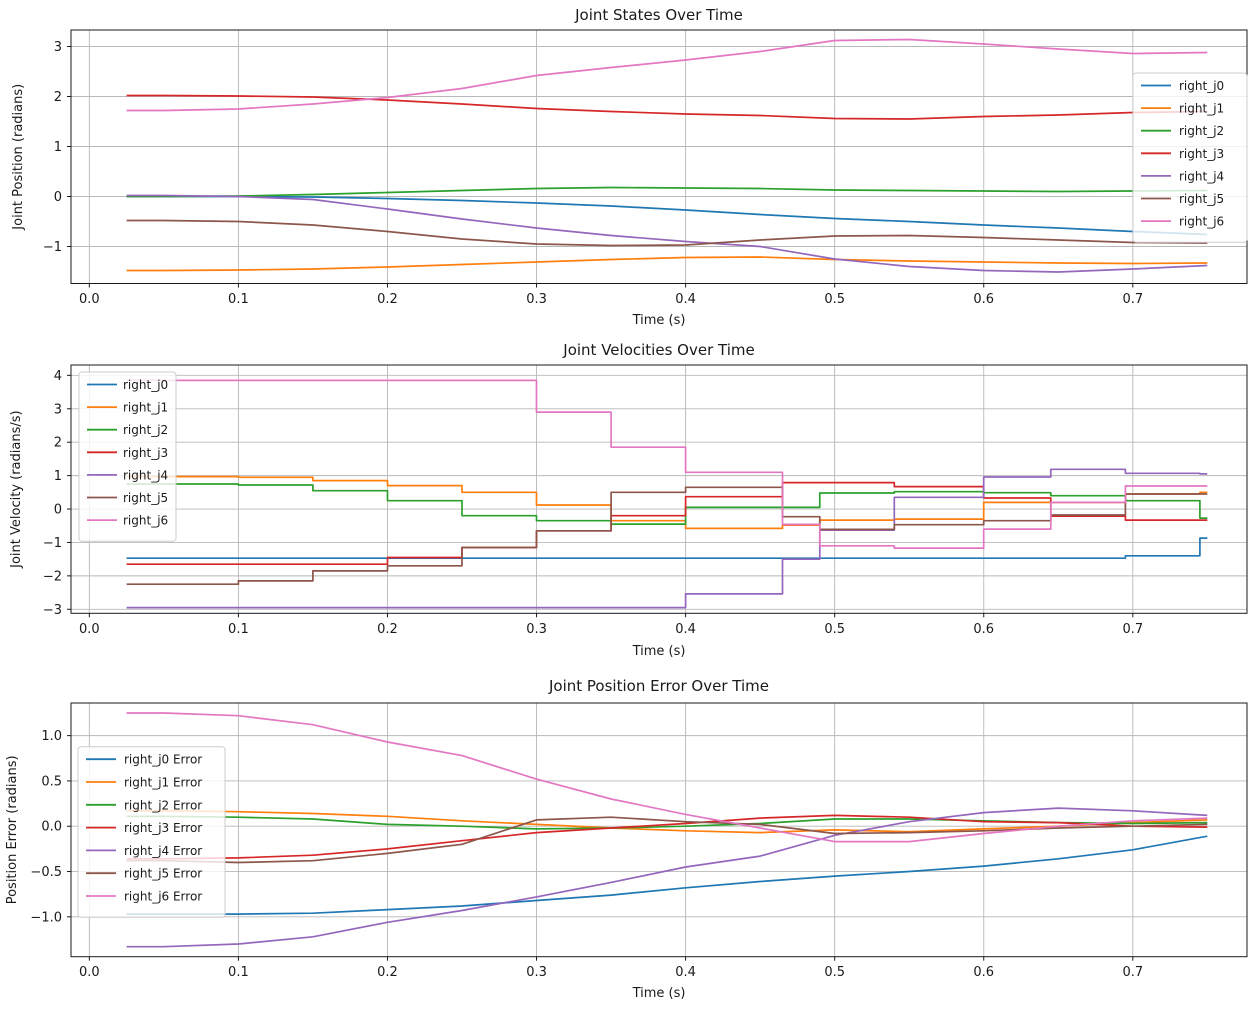 The width and height of the screenshot is (1260, 1012). I want to click on y-tick-label: 1.0, so click(51, 736).